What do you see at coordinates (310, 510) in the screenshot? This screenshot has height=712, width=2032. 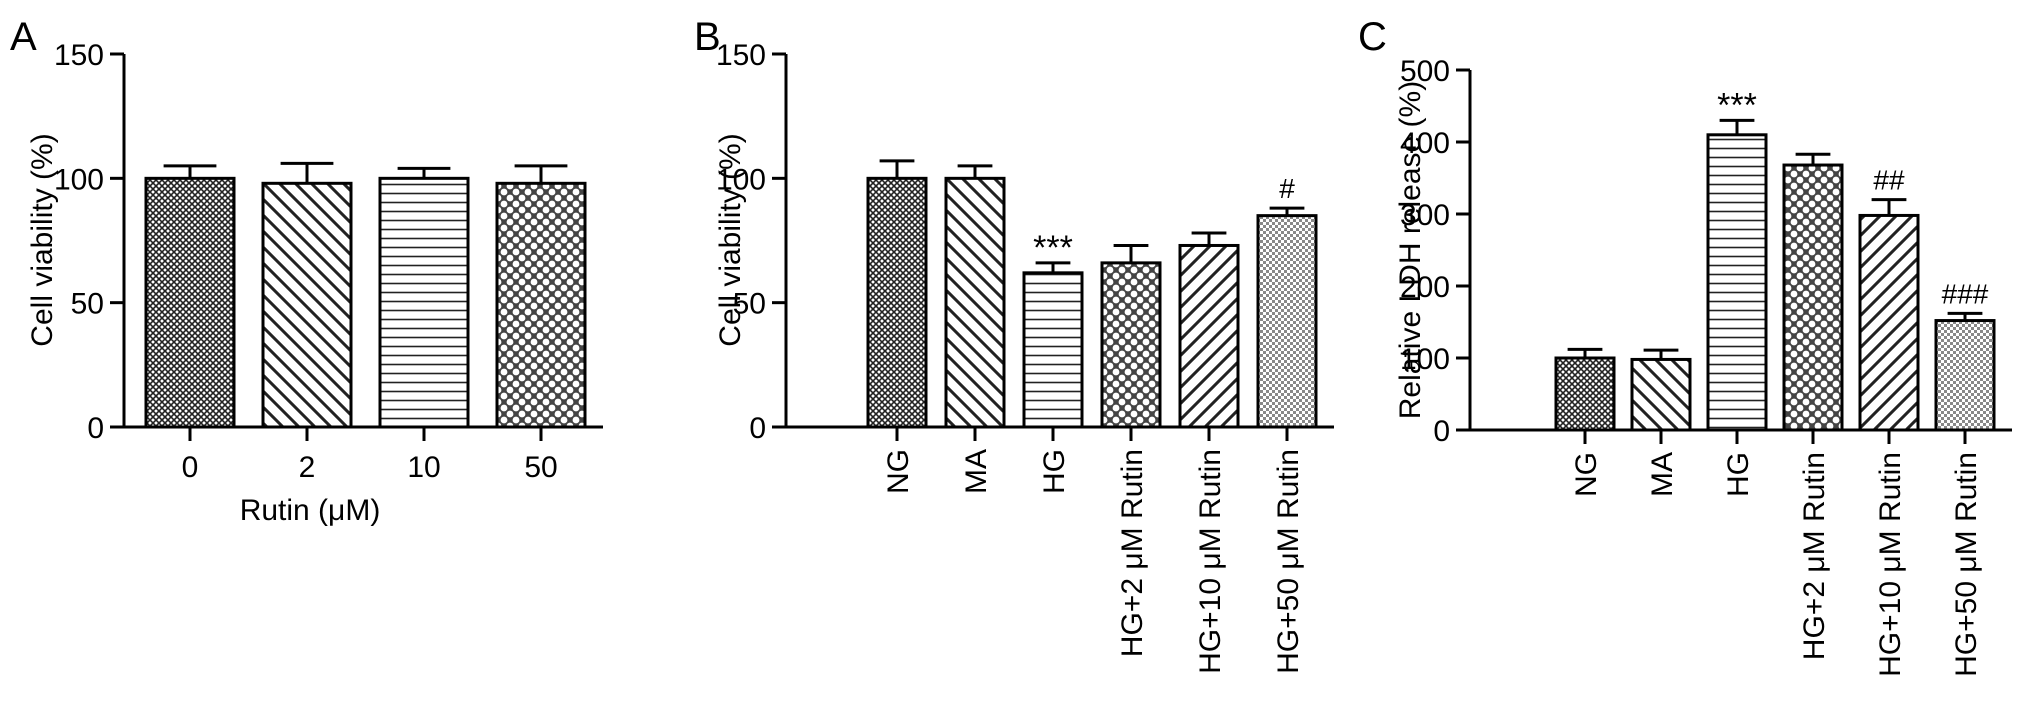 I see `x-axis-label: Rutin (μM)` at bounding box center [310, 510].